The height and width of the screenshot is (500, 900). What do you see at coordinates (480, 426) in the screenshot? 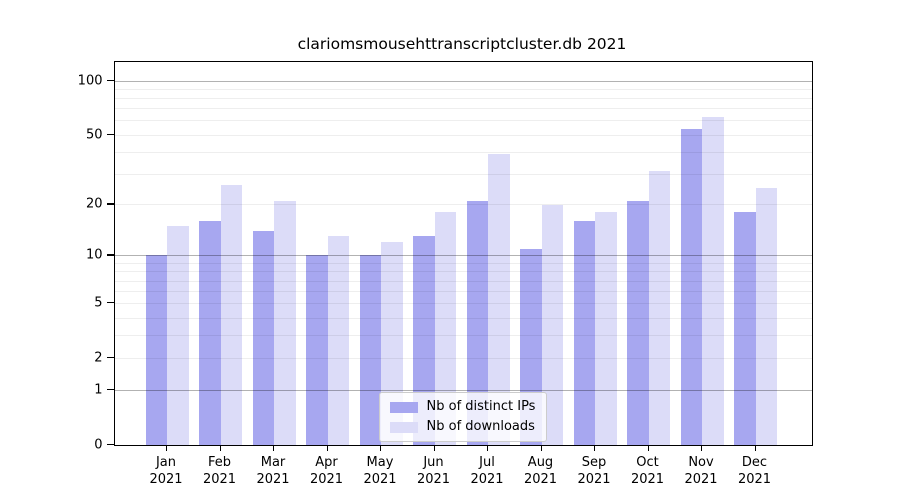
I see `legend-label-downloads: Nb of downloads` at bounding box center [480, 426].